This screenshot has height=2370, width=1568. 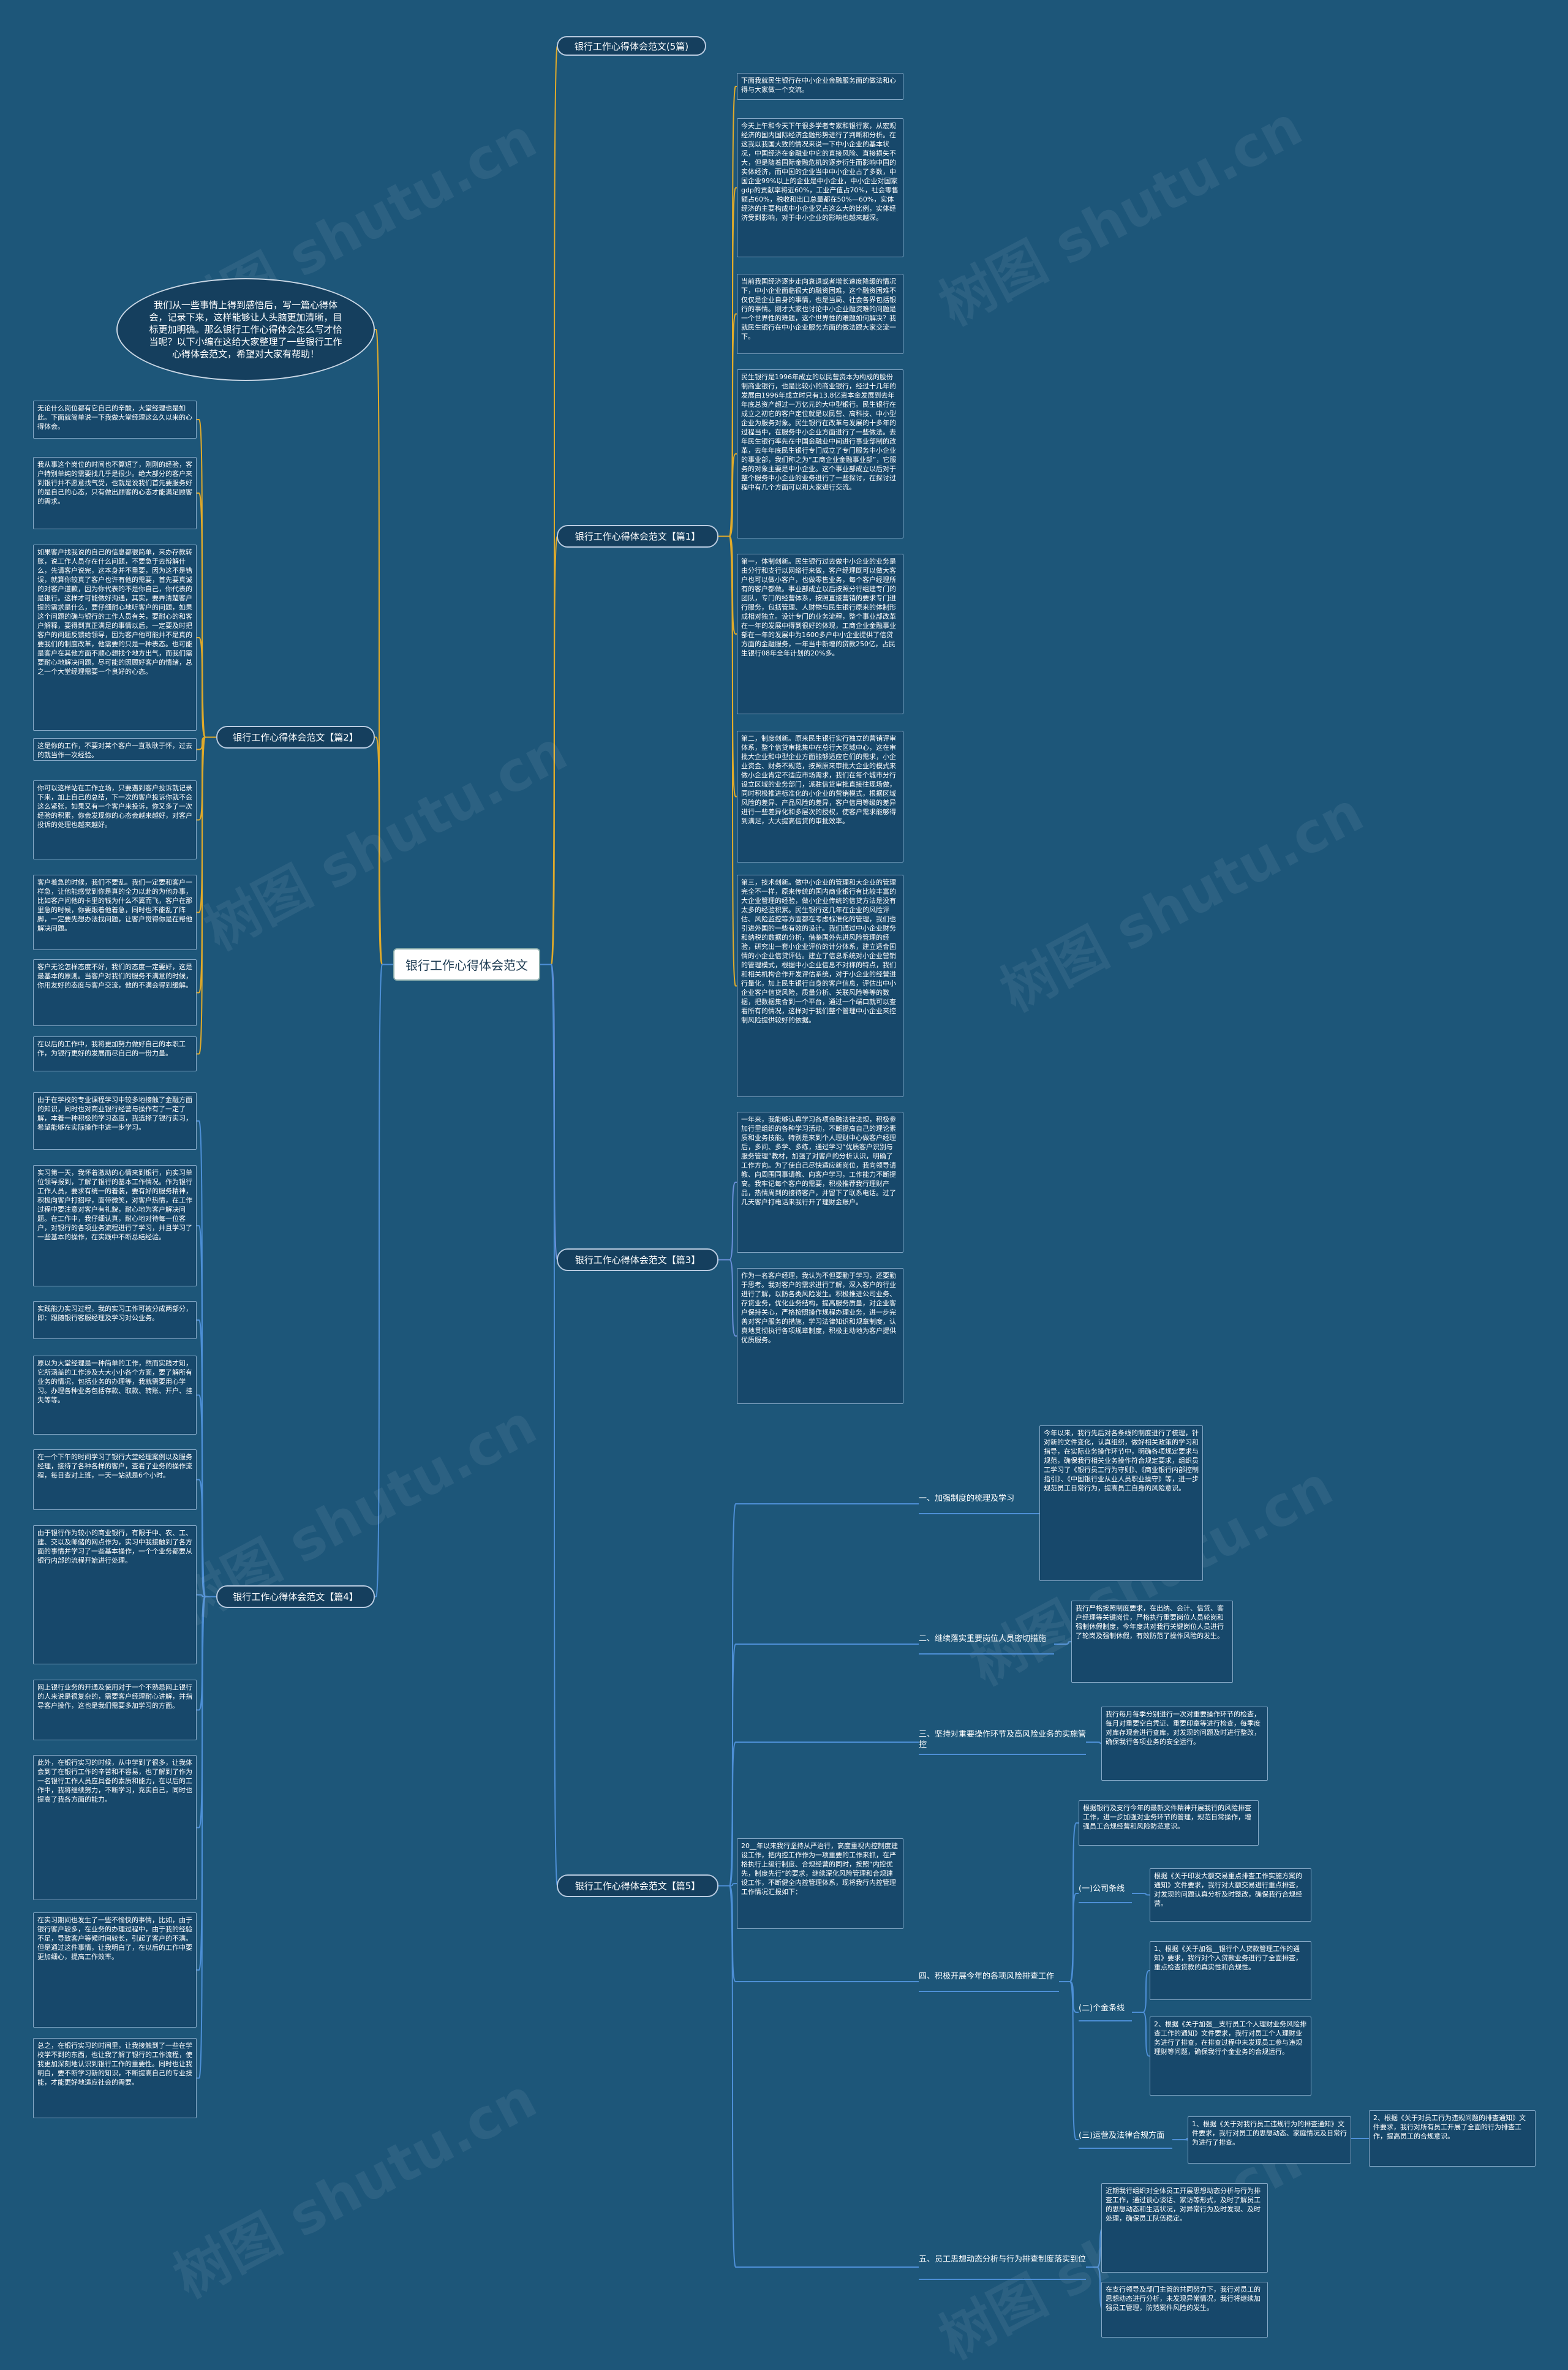 I want to click on branch-topic: 银行工作心得体会范文【篇5】, so click(x=638, y=1885).